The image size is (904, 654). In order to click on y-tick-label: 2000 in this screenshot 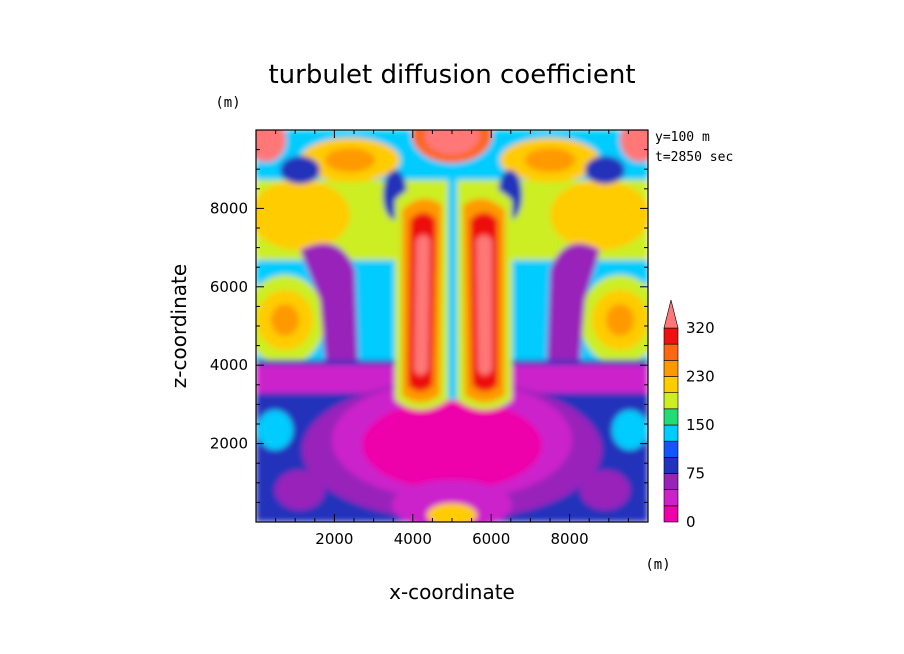, I will do `click(229, 444)`.